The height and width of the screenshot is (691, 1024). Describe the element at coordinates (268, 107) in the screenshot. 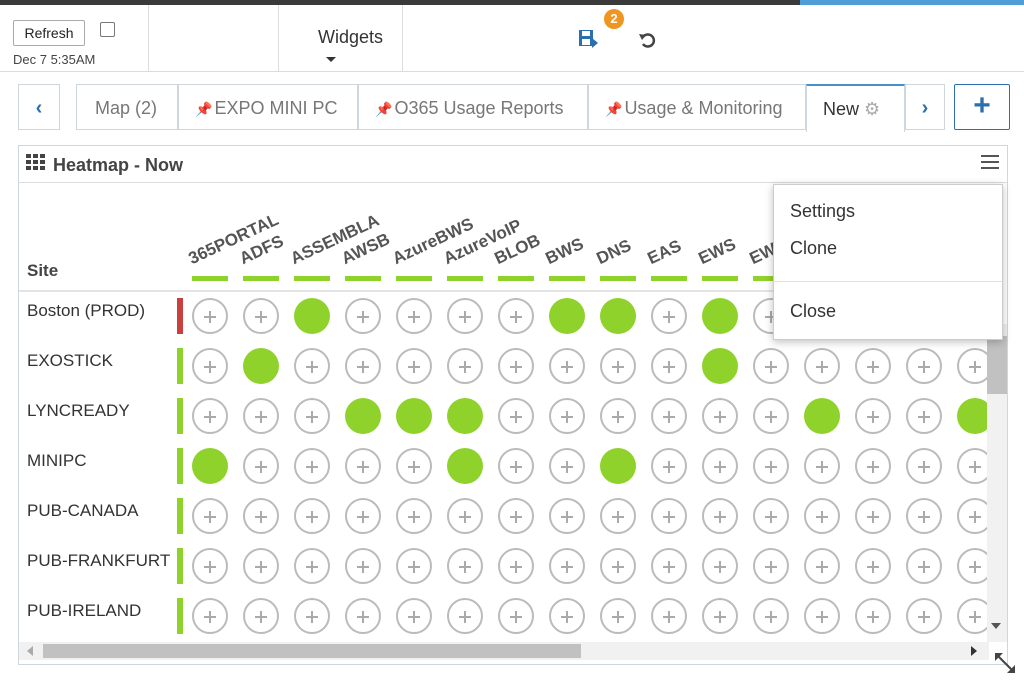

I see `tab-expo-mini-pc: 📌 EXPO MINI PC` at that location.